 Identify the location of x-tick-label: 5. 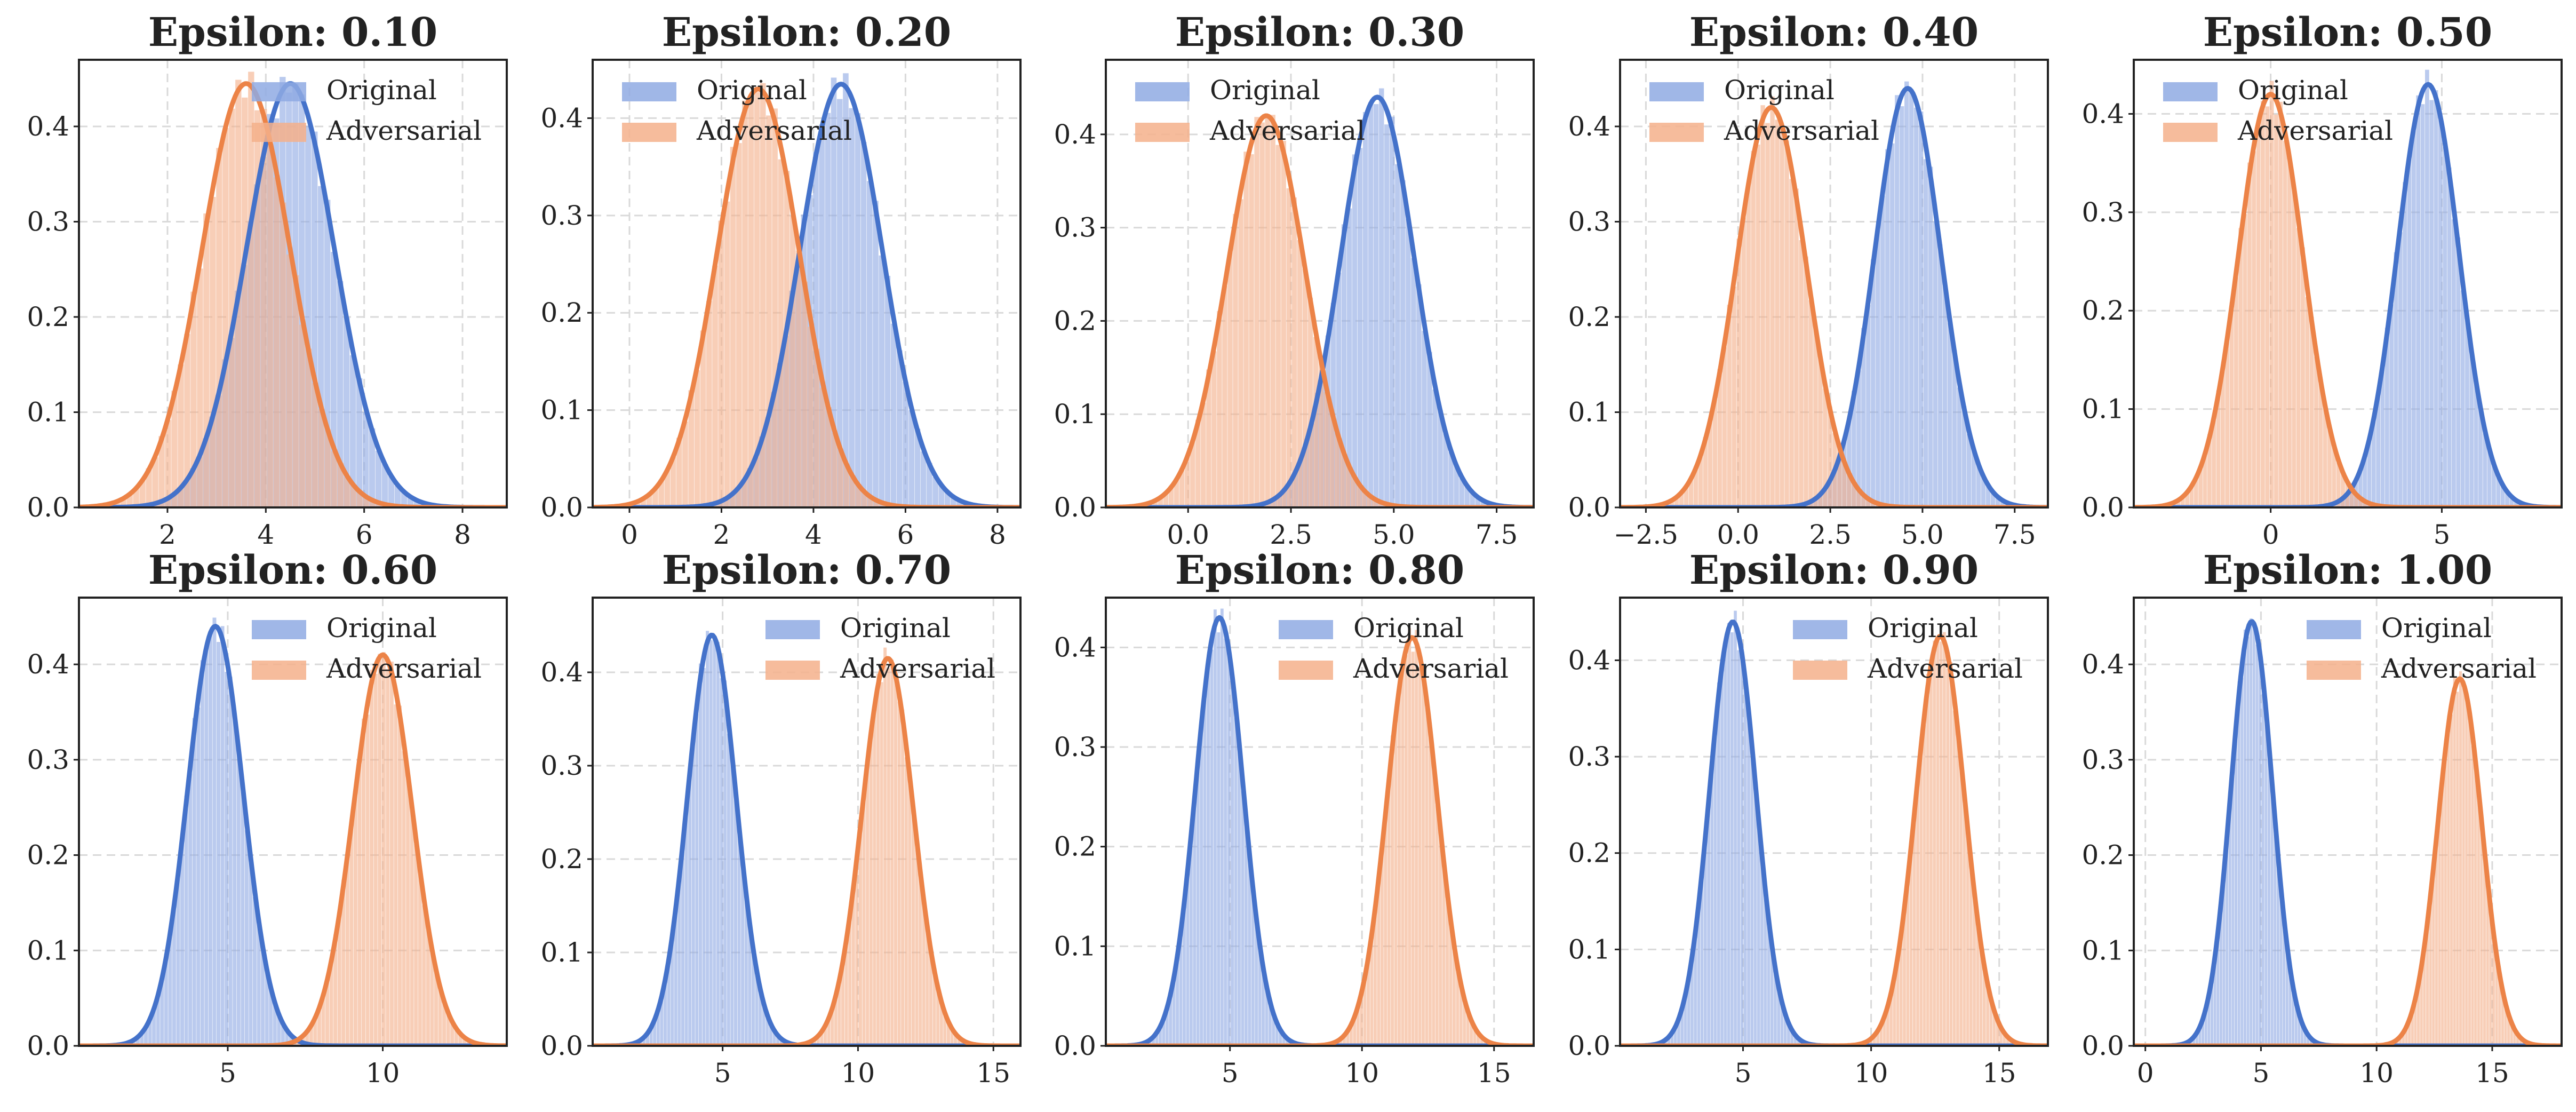
(1230, 1073).